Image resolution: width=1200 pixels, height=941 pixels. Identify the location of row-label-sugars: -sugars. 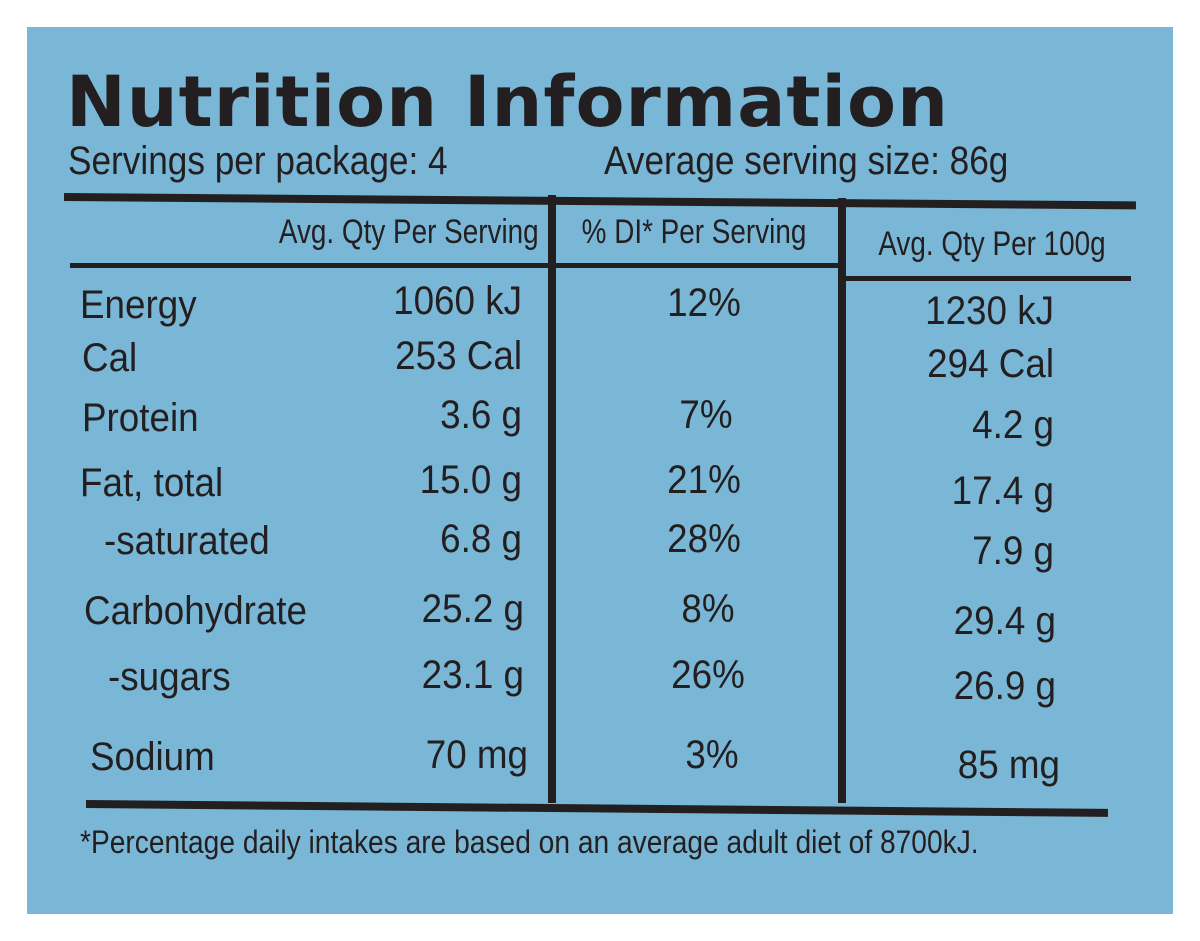
(169, 677).